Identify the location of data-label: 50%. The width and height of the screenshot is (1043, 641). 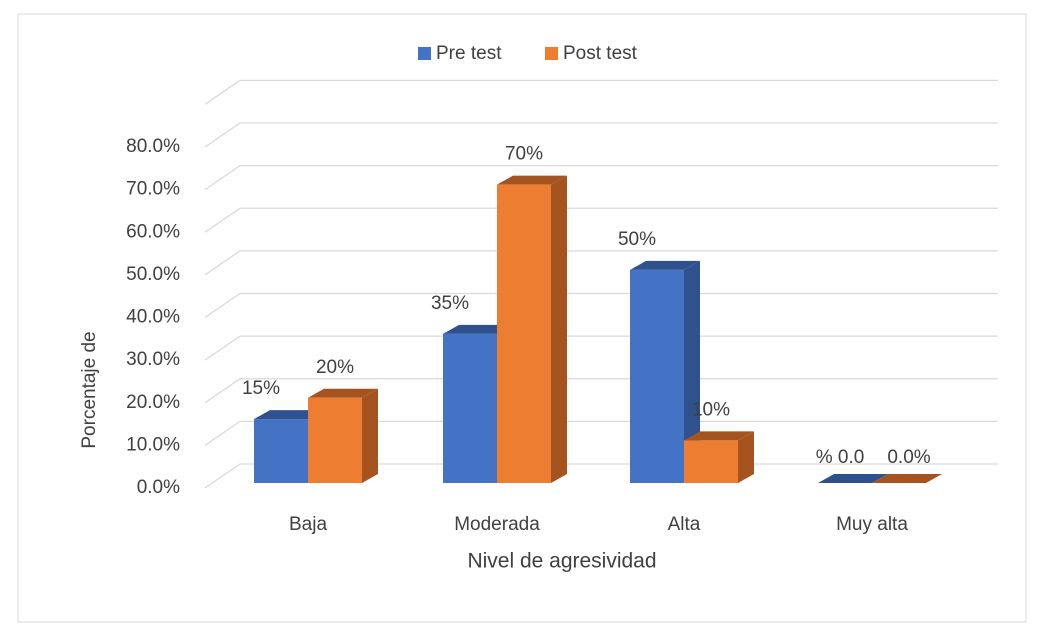
(637, 239).